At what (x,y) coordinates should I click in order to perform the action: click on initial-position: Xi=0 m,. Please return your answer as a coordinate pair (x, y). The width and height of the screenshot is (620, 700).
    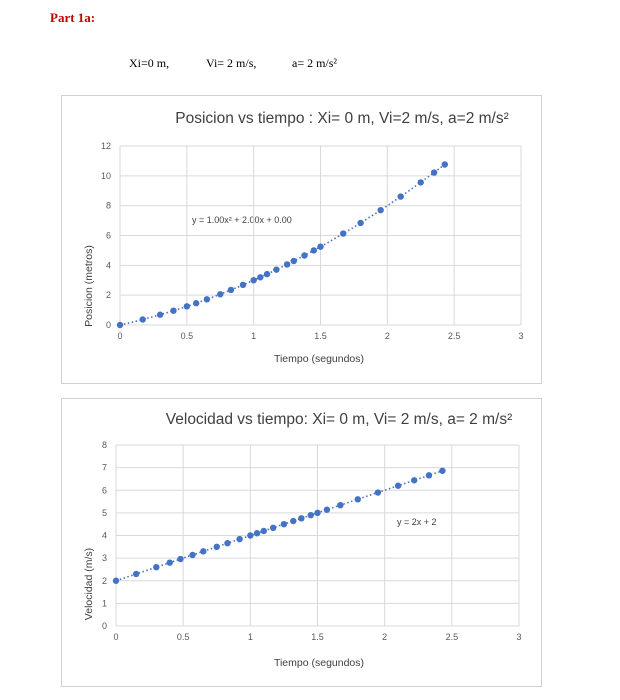
    Looking at the image, I should click on (149, 63).